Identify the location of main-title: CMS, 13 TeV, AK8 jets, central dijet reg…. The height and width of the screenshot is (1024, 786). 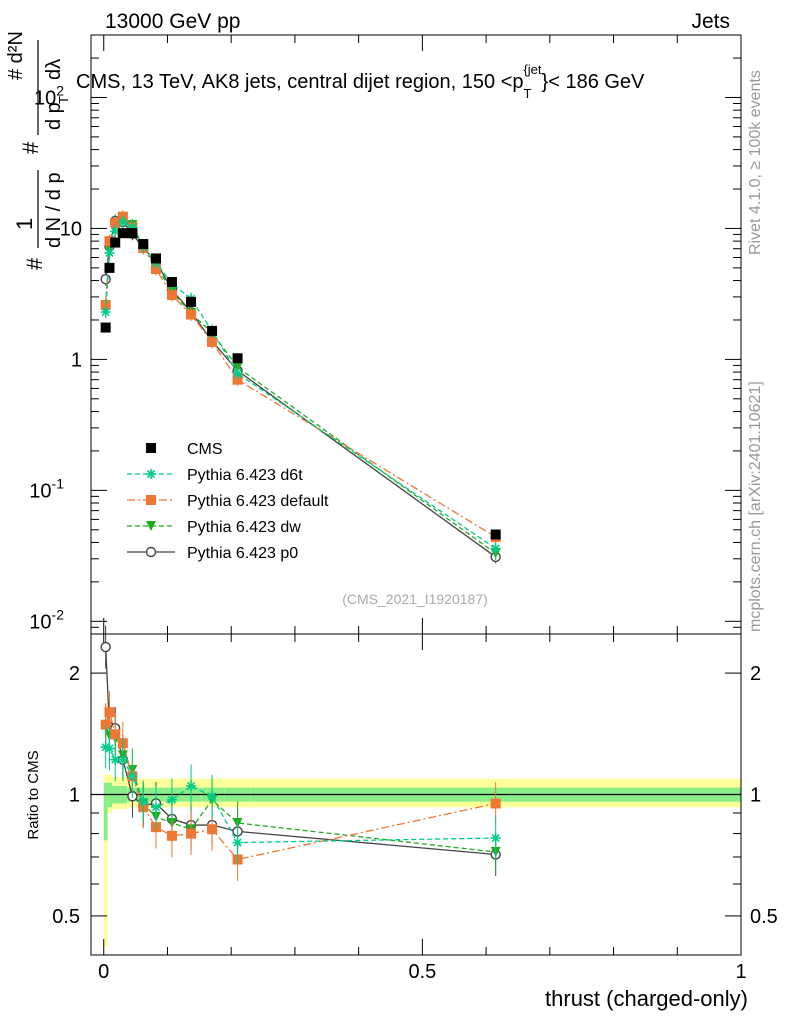
(360, 81).